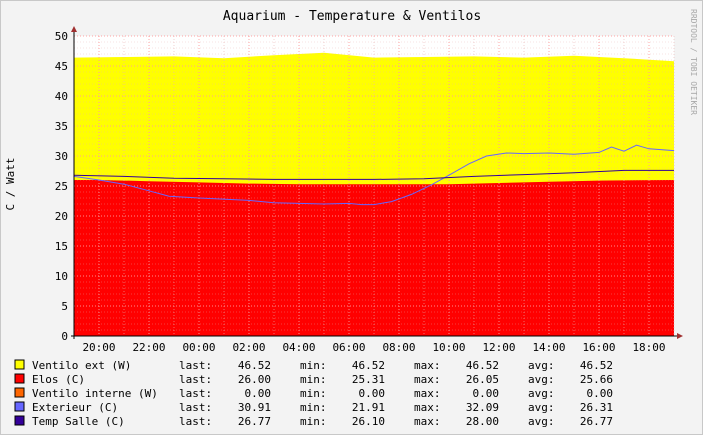  I want to click on legend-avg-value: 26.31, so click(596, 407).